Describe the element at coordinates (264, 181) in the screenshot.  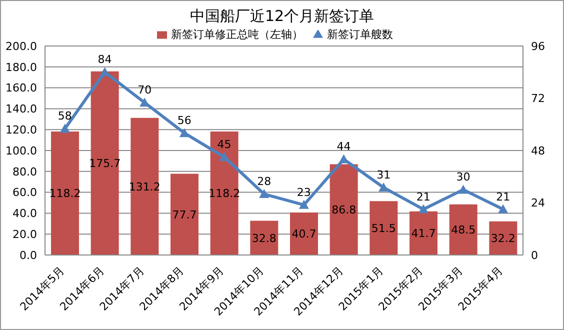
I see `data-label: 28` at that location.